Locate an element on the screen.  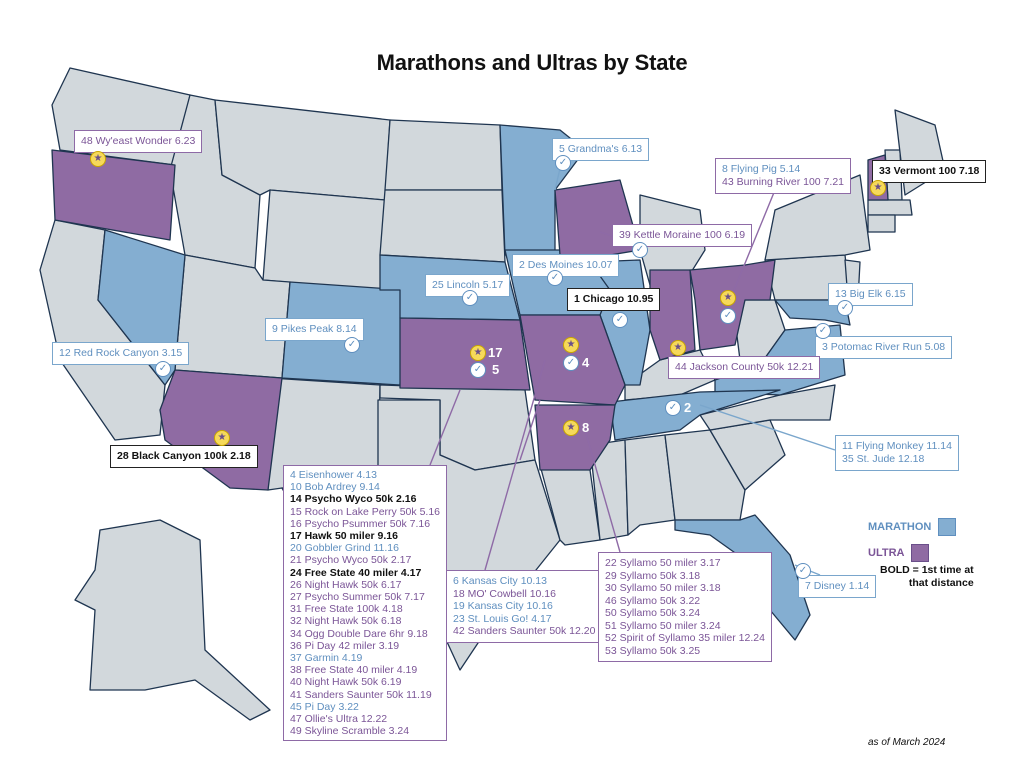
label-wisconsin: 39 Kettle Moraine 100 6.19 is located at coordinates (682, 235).